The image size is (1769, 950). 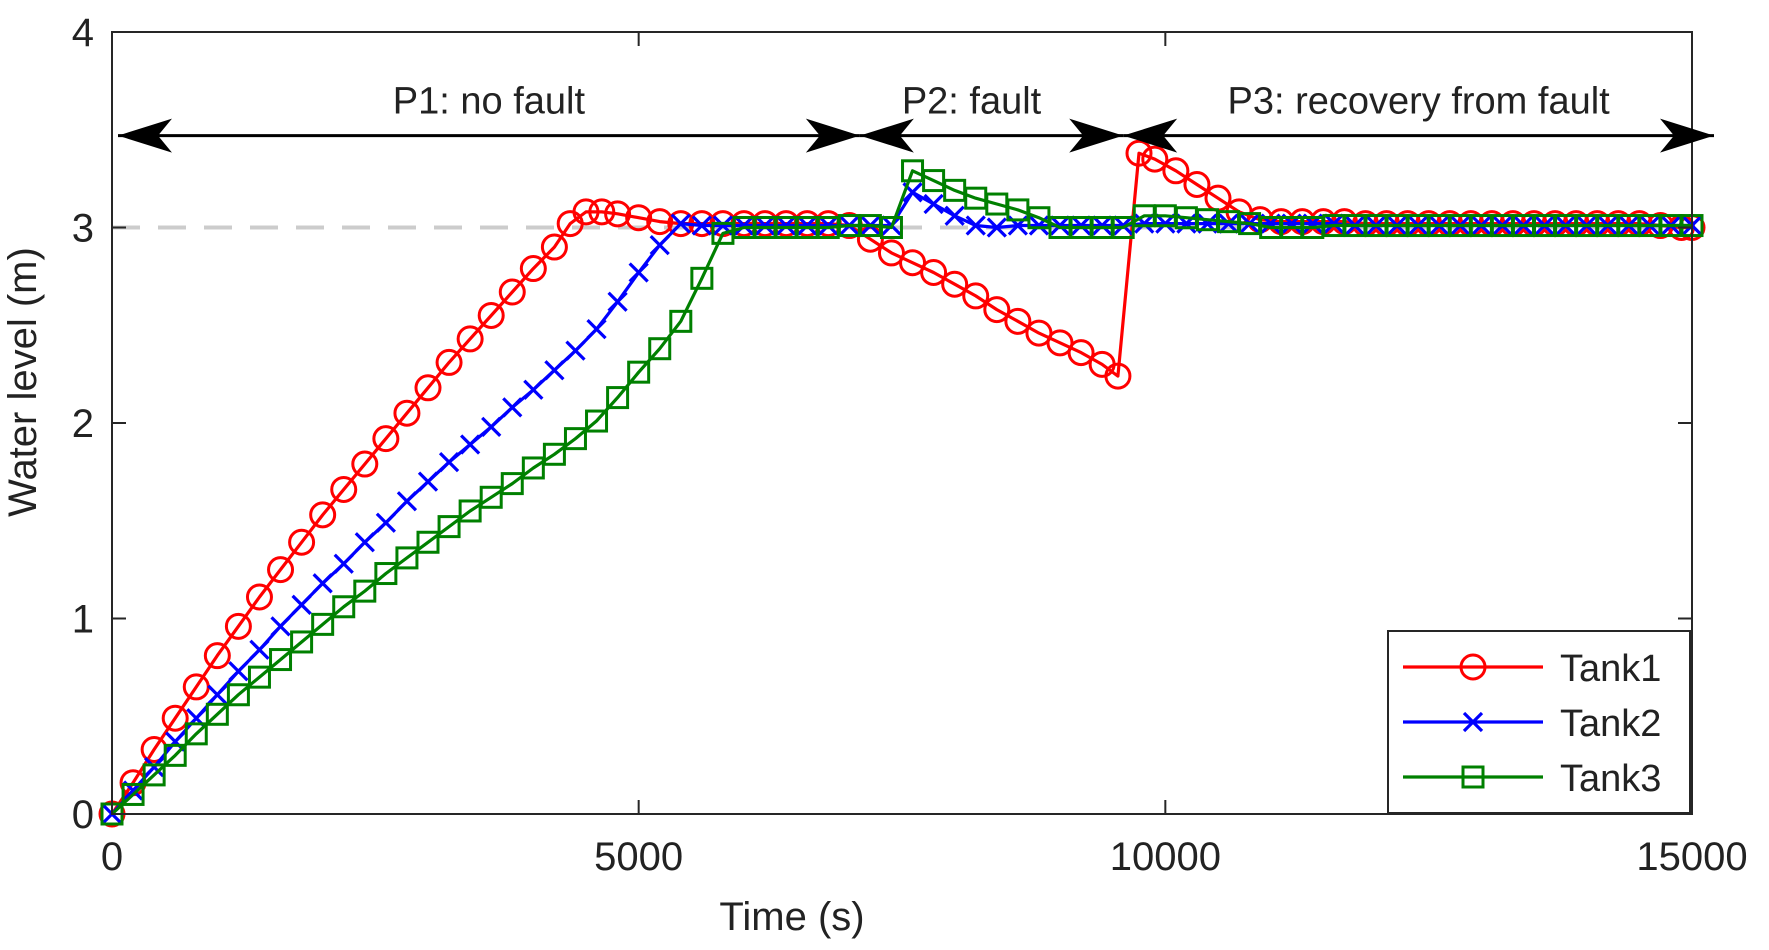 I want to click on y-axis-label: Water level (m), so click(x=23, y=382).